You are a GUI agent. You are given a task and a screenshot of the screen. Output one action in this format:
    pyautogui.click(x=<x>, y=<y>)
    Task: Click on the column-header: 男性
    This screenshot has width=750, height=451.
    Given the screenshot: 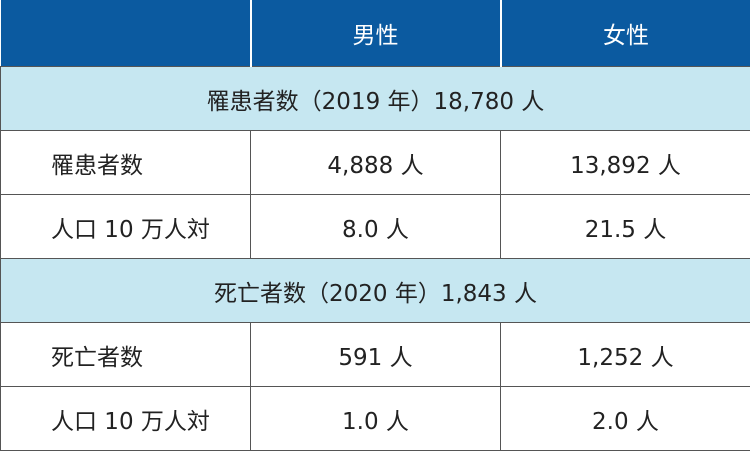 What is the action you would take?
    pyautogui.click(x=375, y=33)
    